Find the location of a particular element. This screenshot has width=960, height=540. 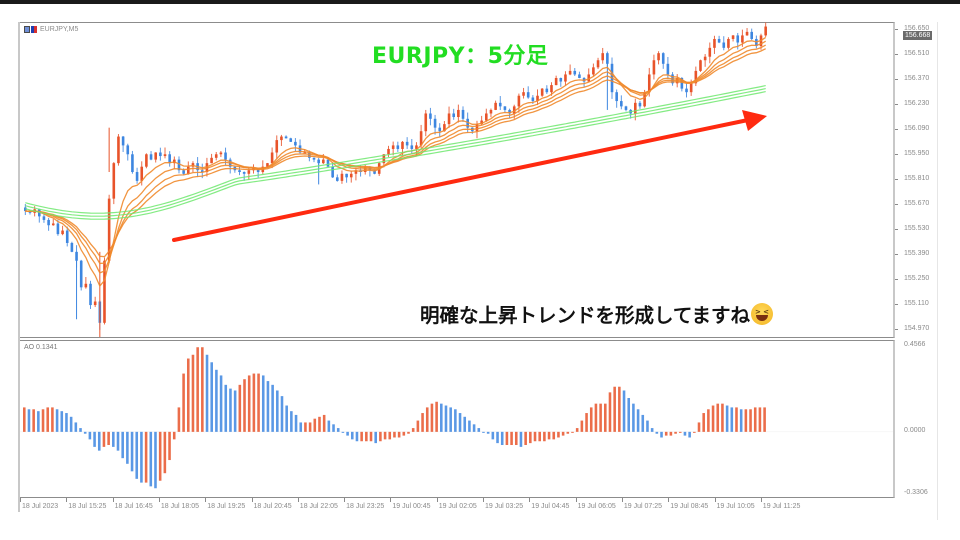

price-axis-label: 156.650 is located at coordinates (917, 29).